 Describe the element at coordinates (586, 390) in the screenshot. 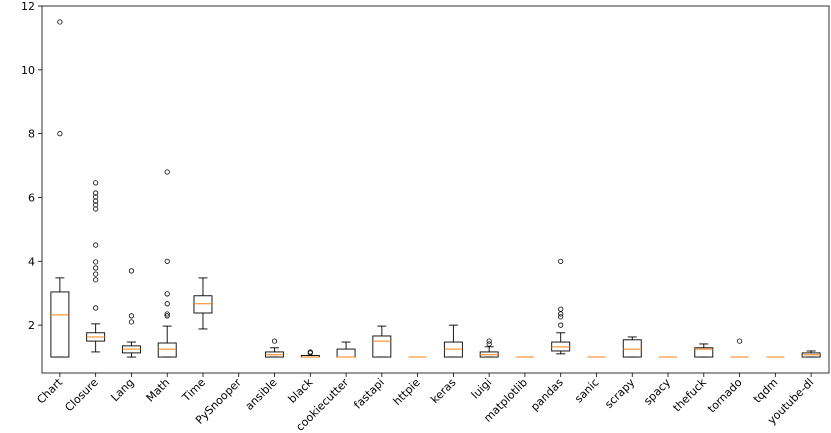

I see `x-tick-label: sanic` at that location.